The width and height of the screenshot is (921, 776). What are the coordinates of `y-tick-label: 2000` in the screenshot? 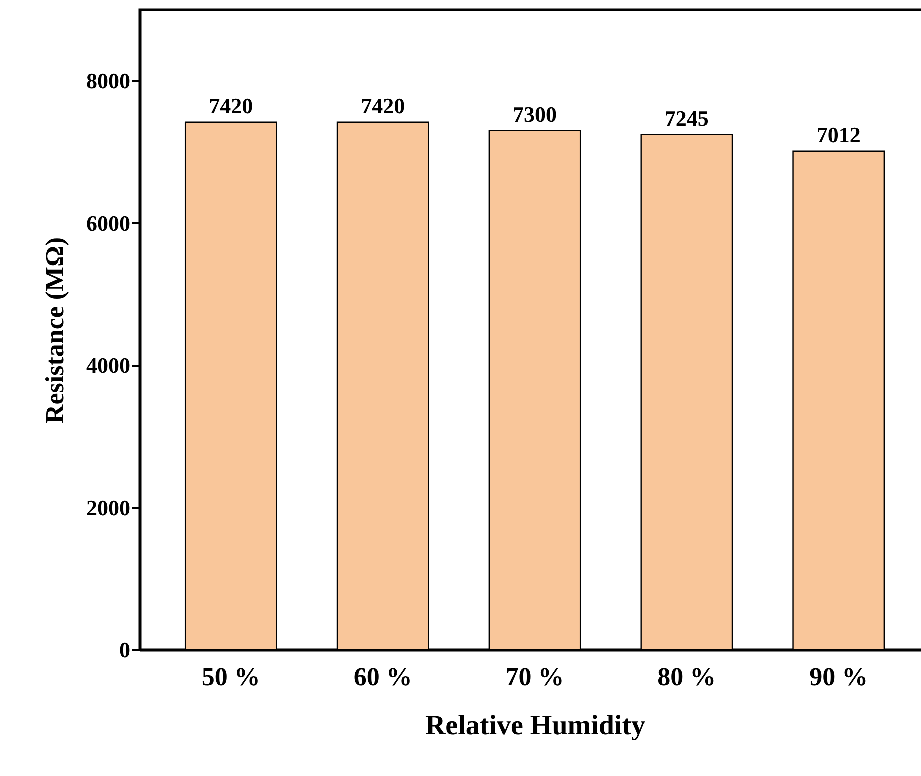 It's located at (108, 507).